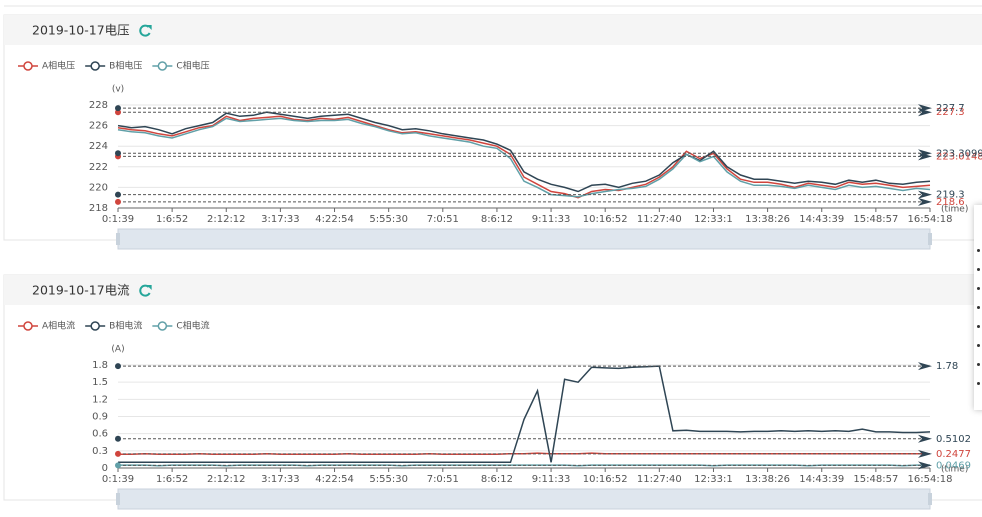  I want to click on y-tick-label: 0.6, so click(100, 434).